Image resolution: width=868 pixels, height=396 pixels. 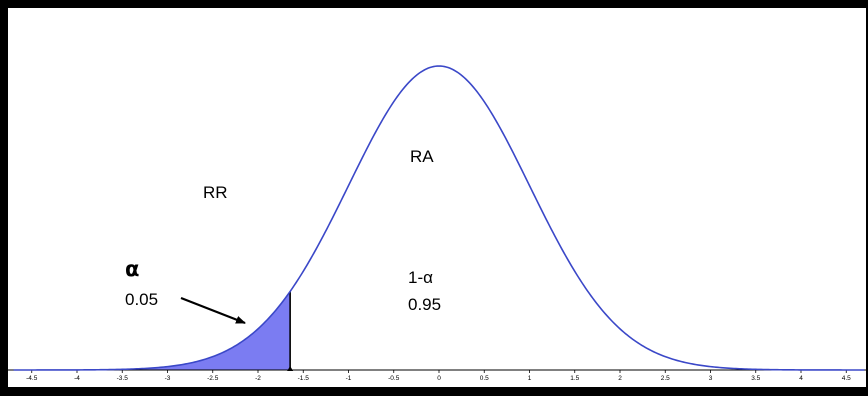 I want to click on x-tick-label: 1, so click(x=530, y=378).